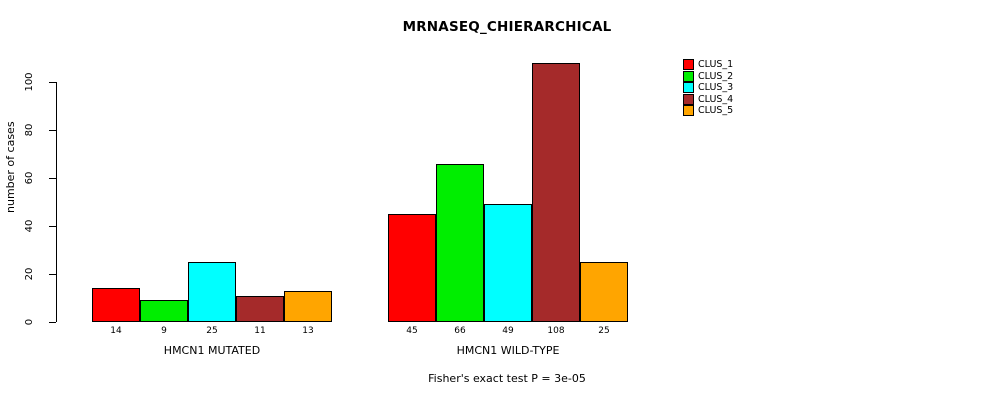  I want to click on bar-value-label: 66, so click(460, 331).